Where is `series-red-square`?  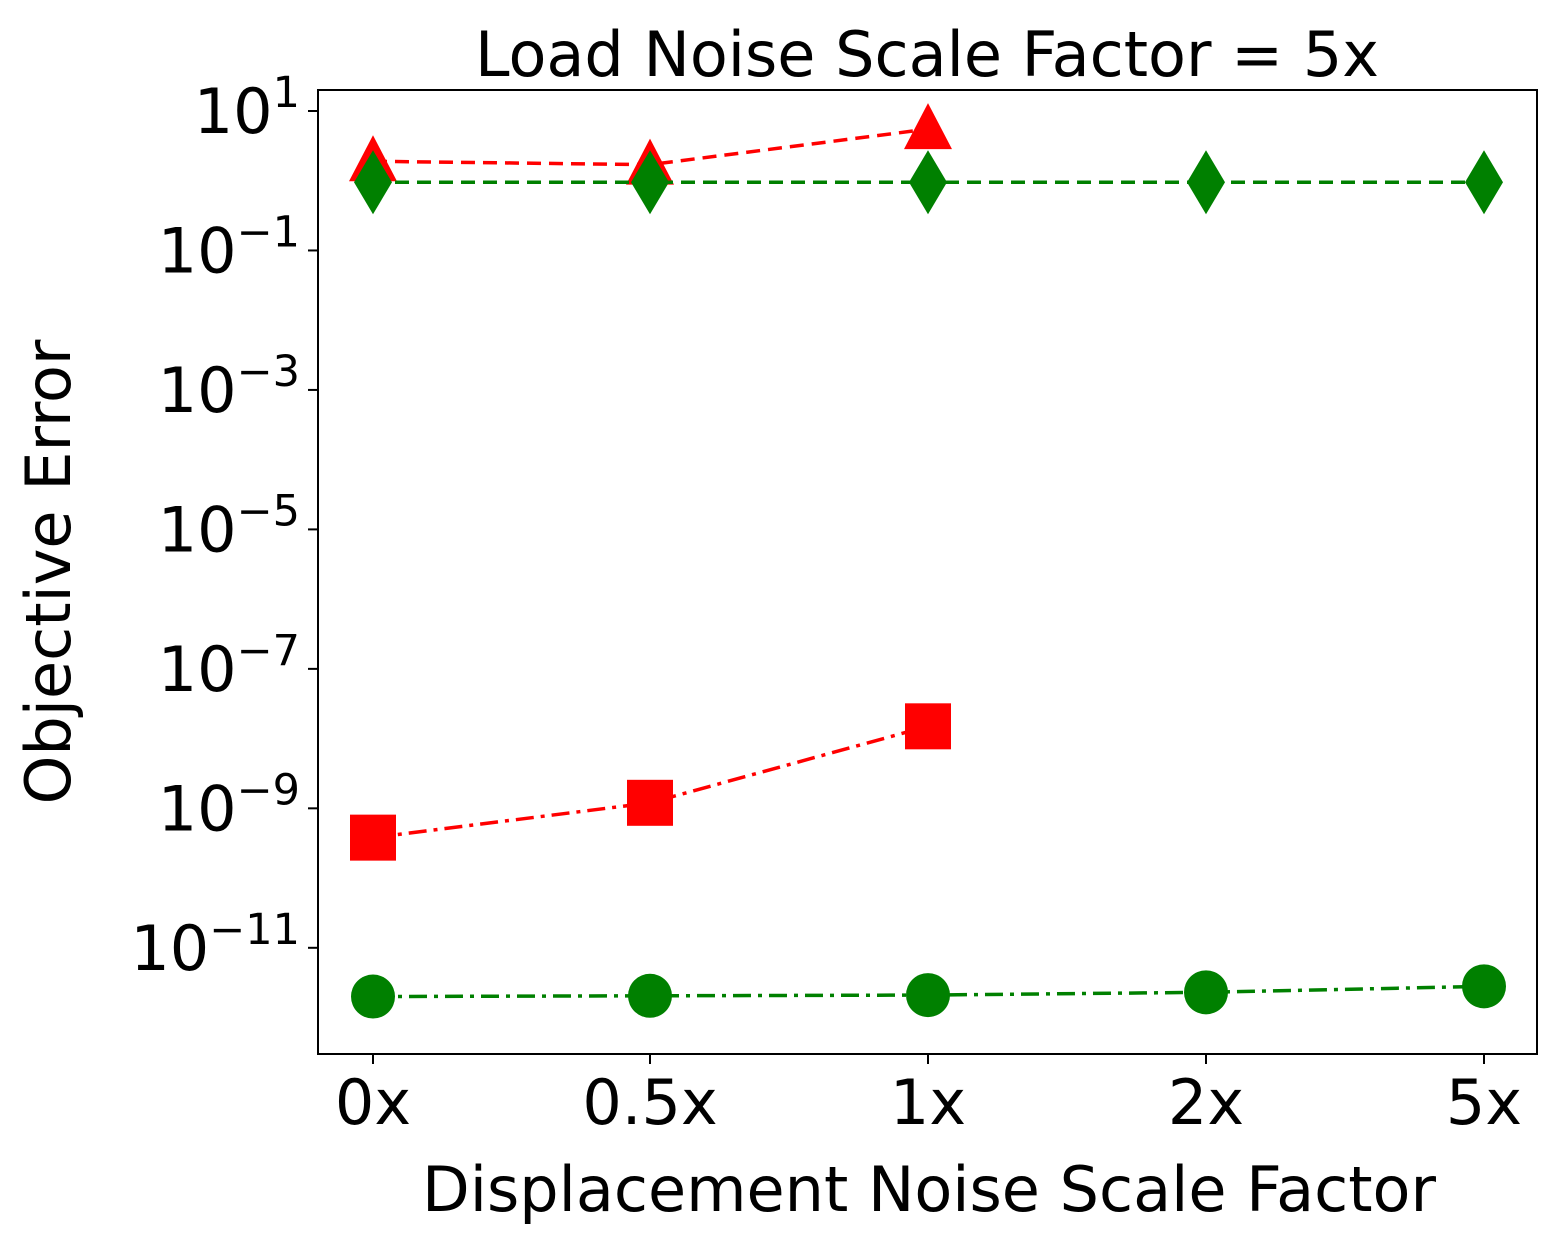
series-red-square is located at coordinates (650, 782).